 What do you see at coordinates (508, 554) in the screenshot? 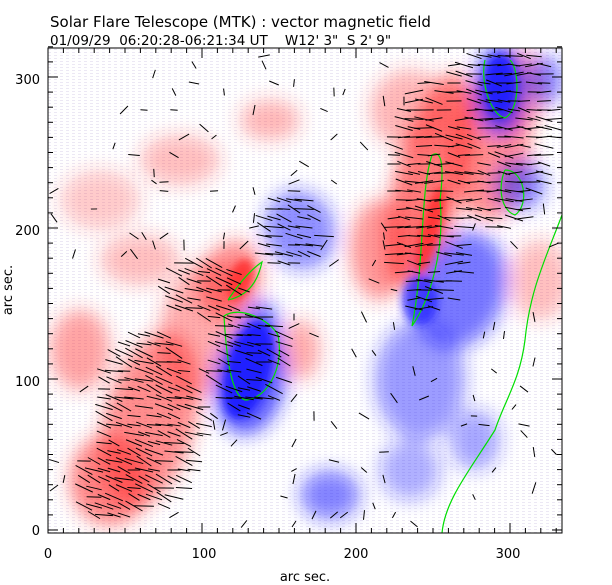
I see `x-tick-label: 300` at bounding box center [508, 554].